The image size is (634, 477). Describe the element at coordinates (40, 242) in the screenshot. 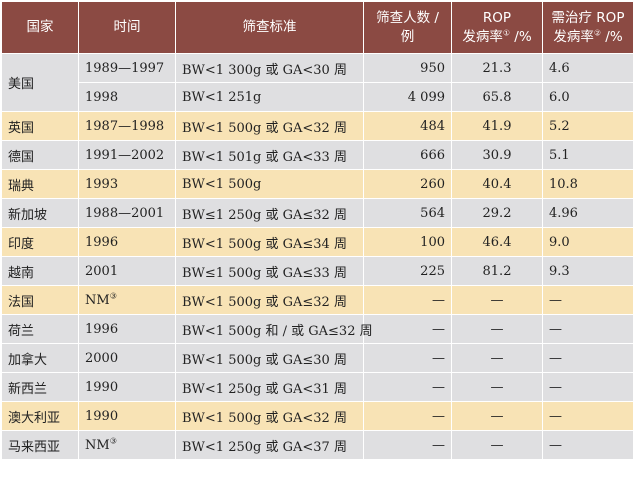

I see `cell-country: 印度` at that location.